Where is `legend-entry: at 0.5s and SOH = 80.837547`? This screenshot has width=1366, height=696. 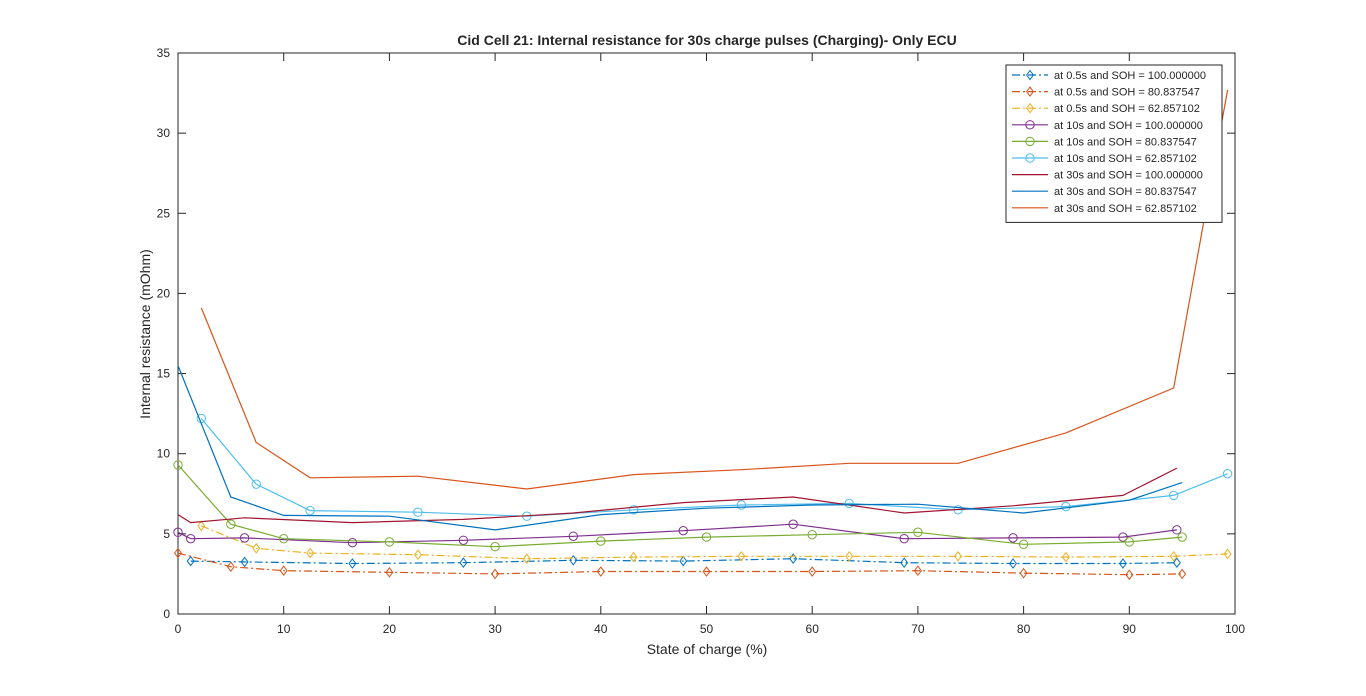 legend-entry: at 0.5s and SOH = 80.837547 is located at coordinates (1127, 93).